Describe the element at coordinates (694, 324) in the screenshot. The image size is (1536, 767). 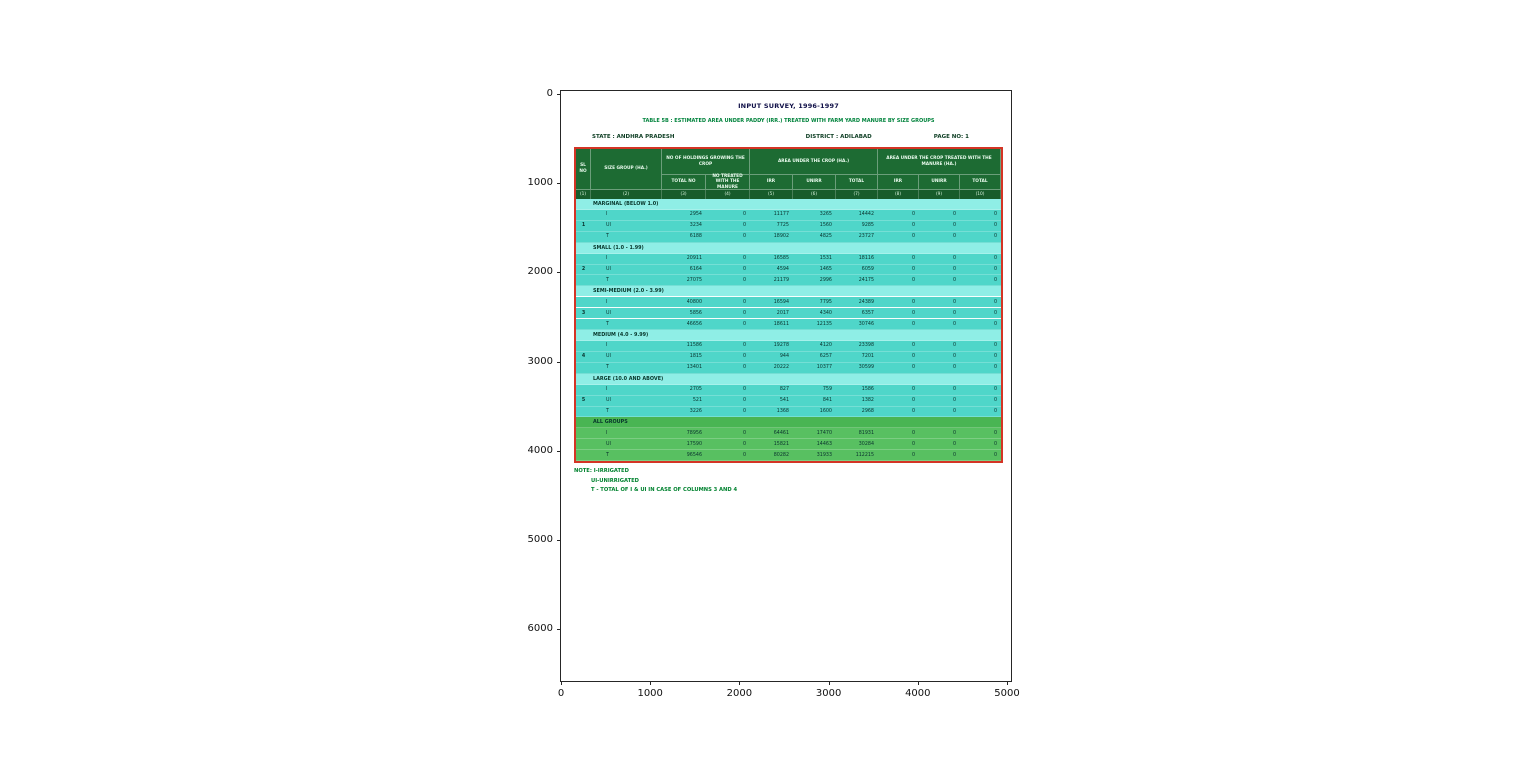
I see `value-cell: 46656` at that location.